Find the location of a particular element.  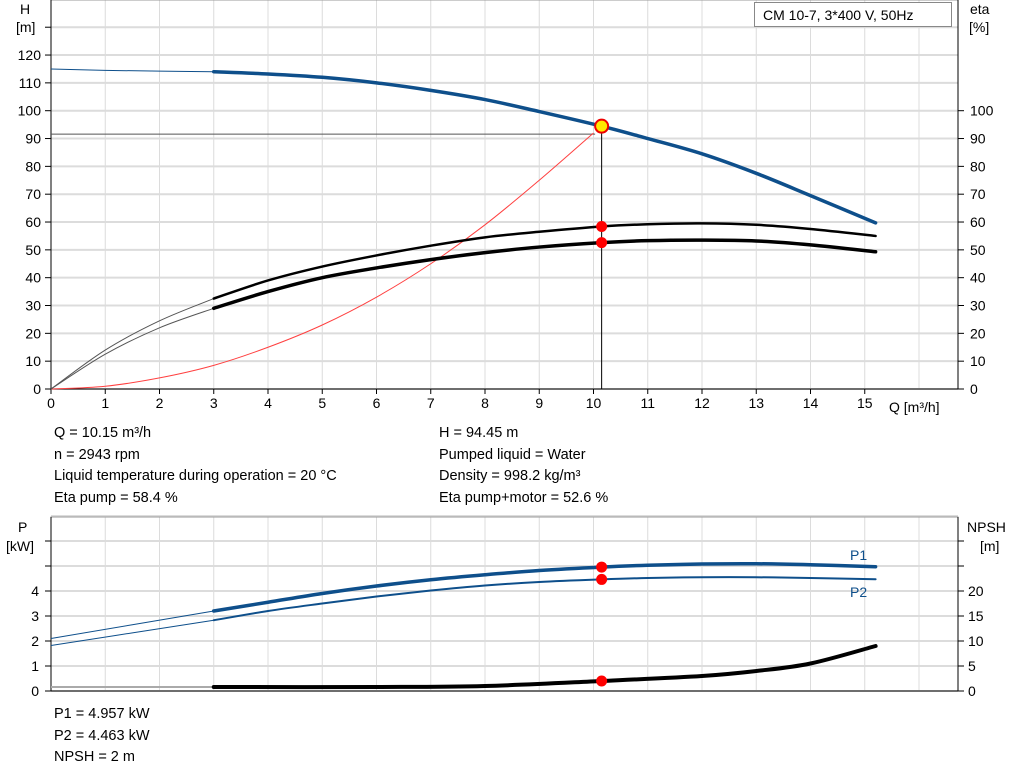

x-tick-label: 13 is located at coordinates (756, 403).